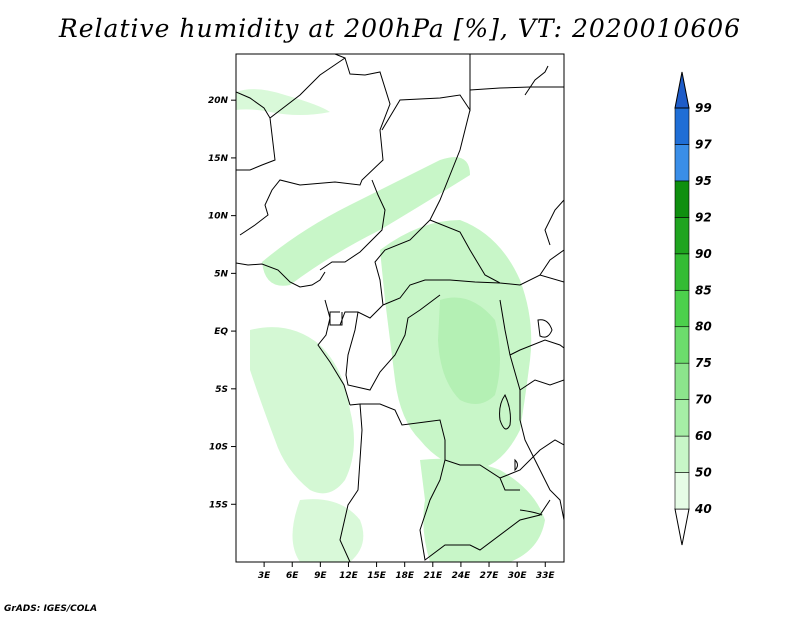 This screenshot has height=618, width=800. I want to click on x-tick-label: 30E, so click(518, 576).